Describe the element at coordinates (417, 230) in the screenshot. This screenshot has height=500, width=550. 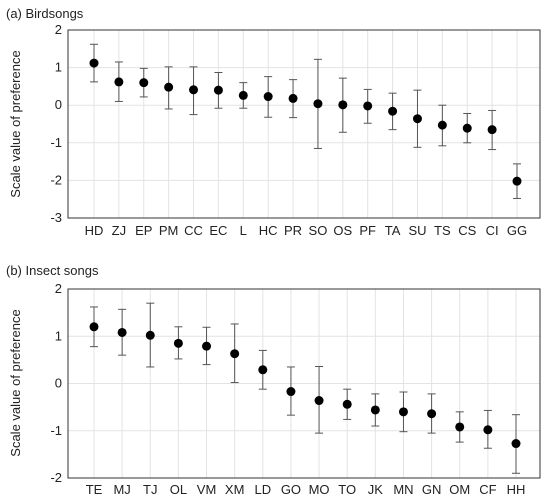
I see `panel-a-xtick-label-SU: SU` at that location.